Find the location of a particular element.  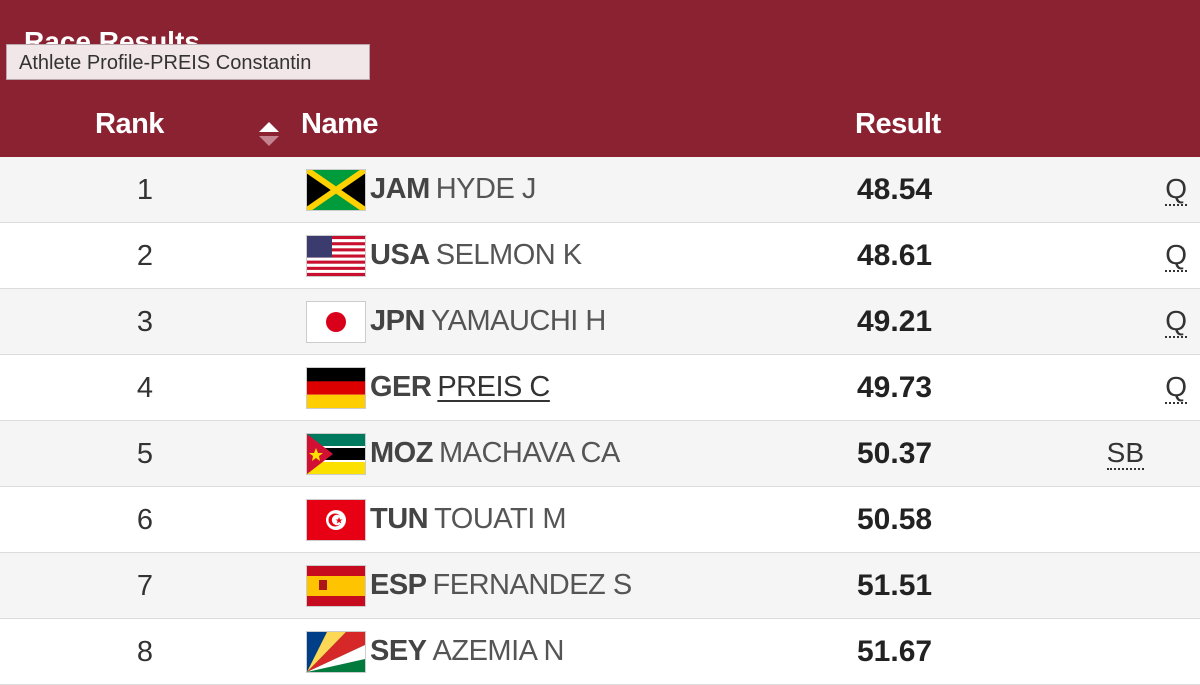

country-code: SEY is located at coordinates (398, 651).